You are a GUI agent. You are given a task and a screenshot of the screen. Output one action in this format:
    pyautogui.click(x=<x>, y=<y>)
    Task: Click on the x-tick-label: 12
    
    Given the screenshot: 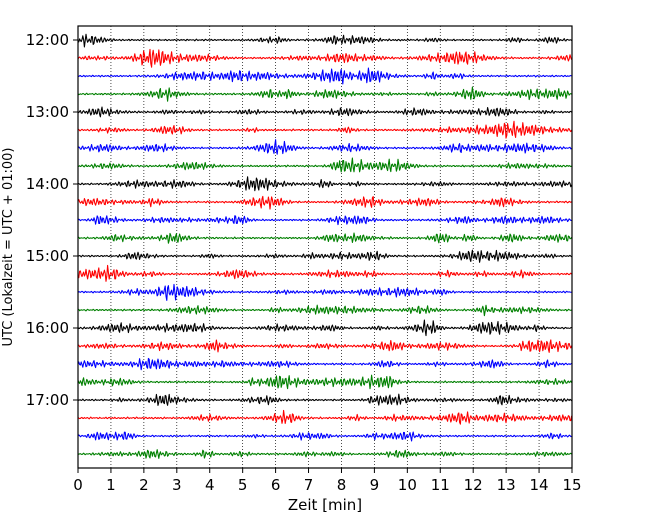 What is the action you would take?
    pyautogui.click(x=473, y=485)
    